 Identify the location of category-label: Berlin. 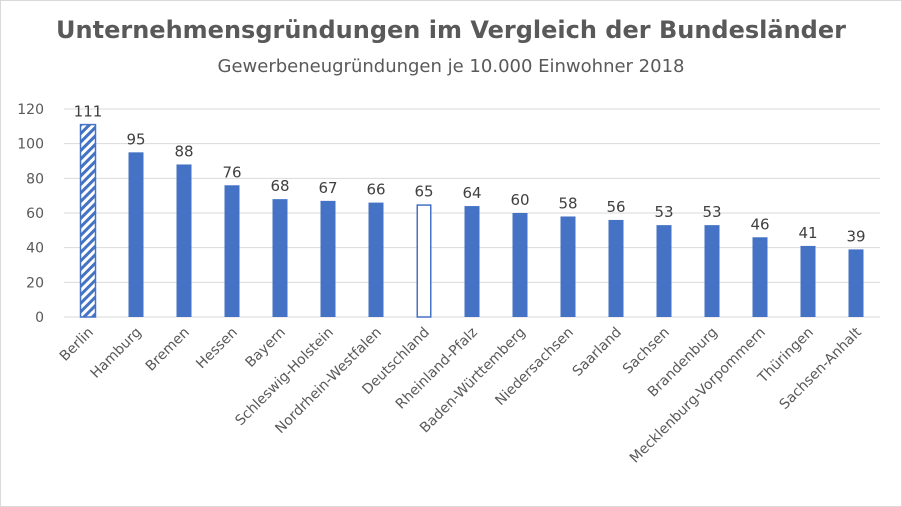
(77, 345).